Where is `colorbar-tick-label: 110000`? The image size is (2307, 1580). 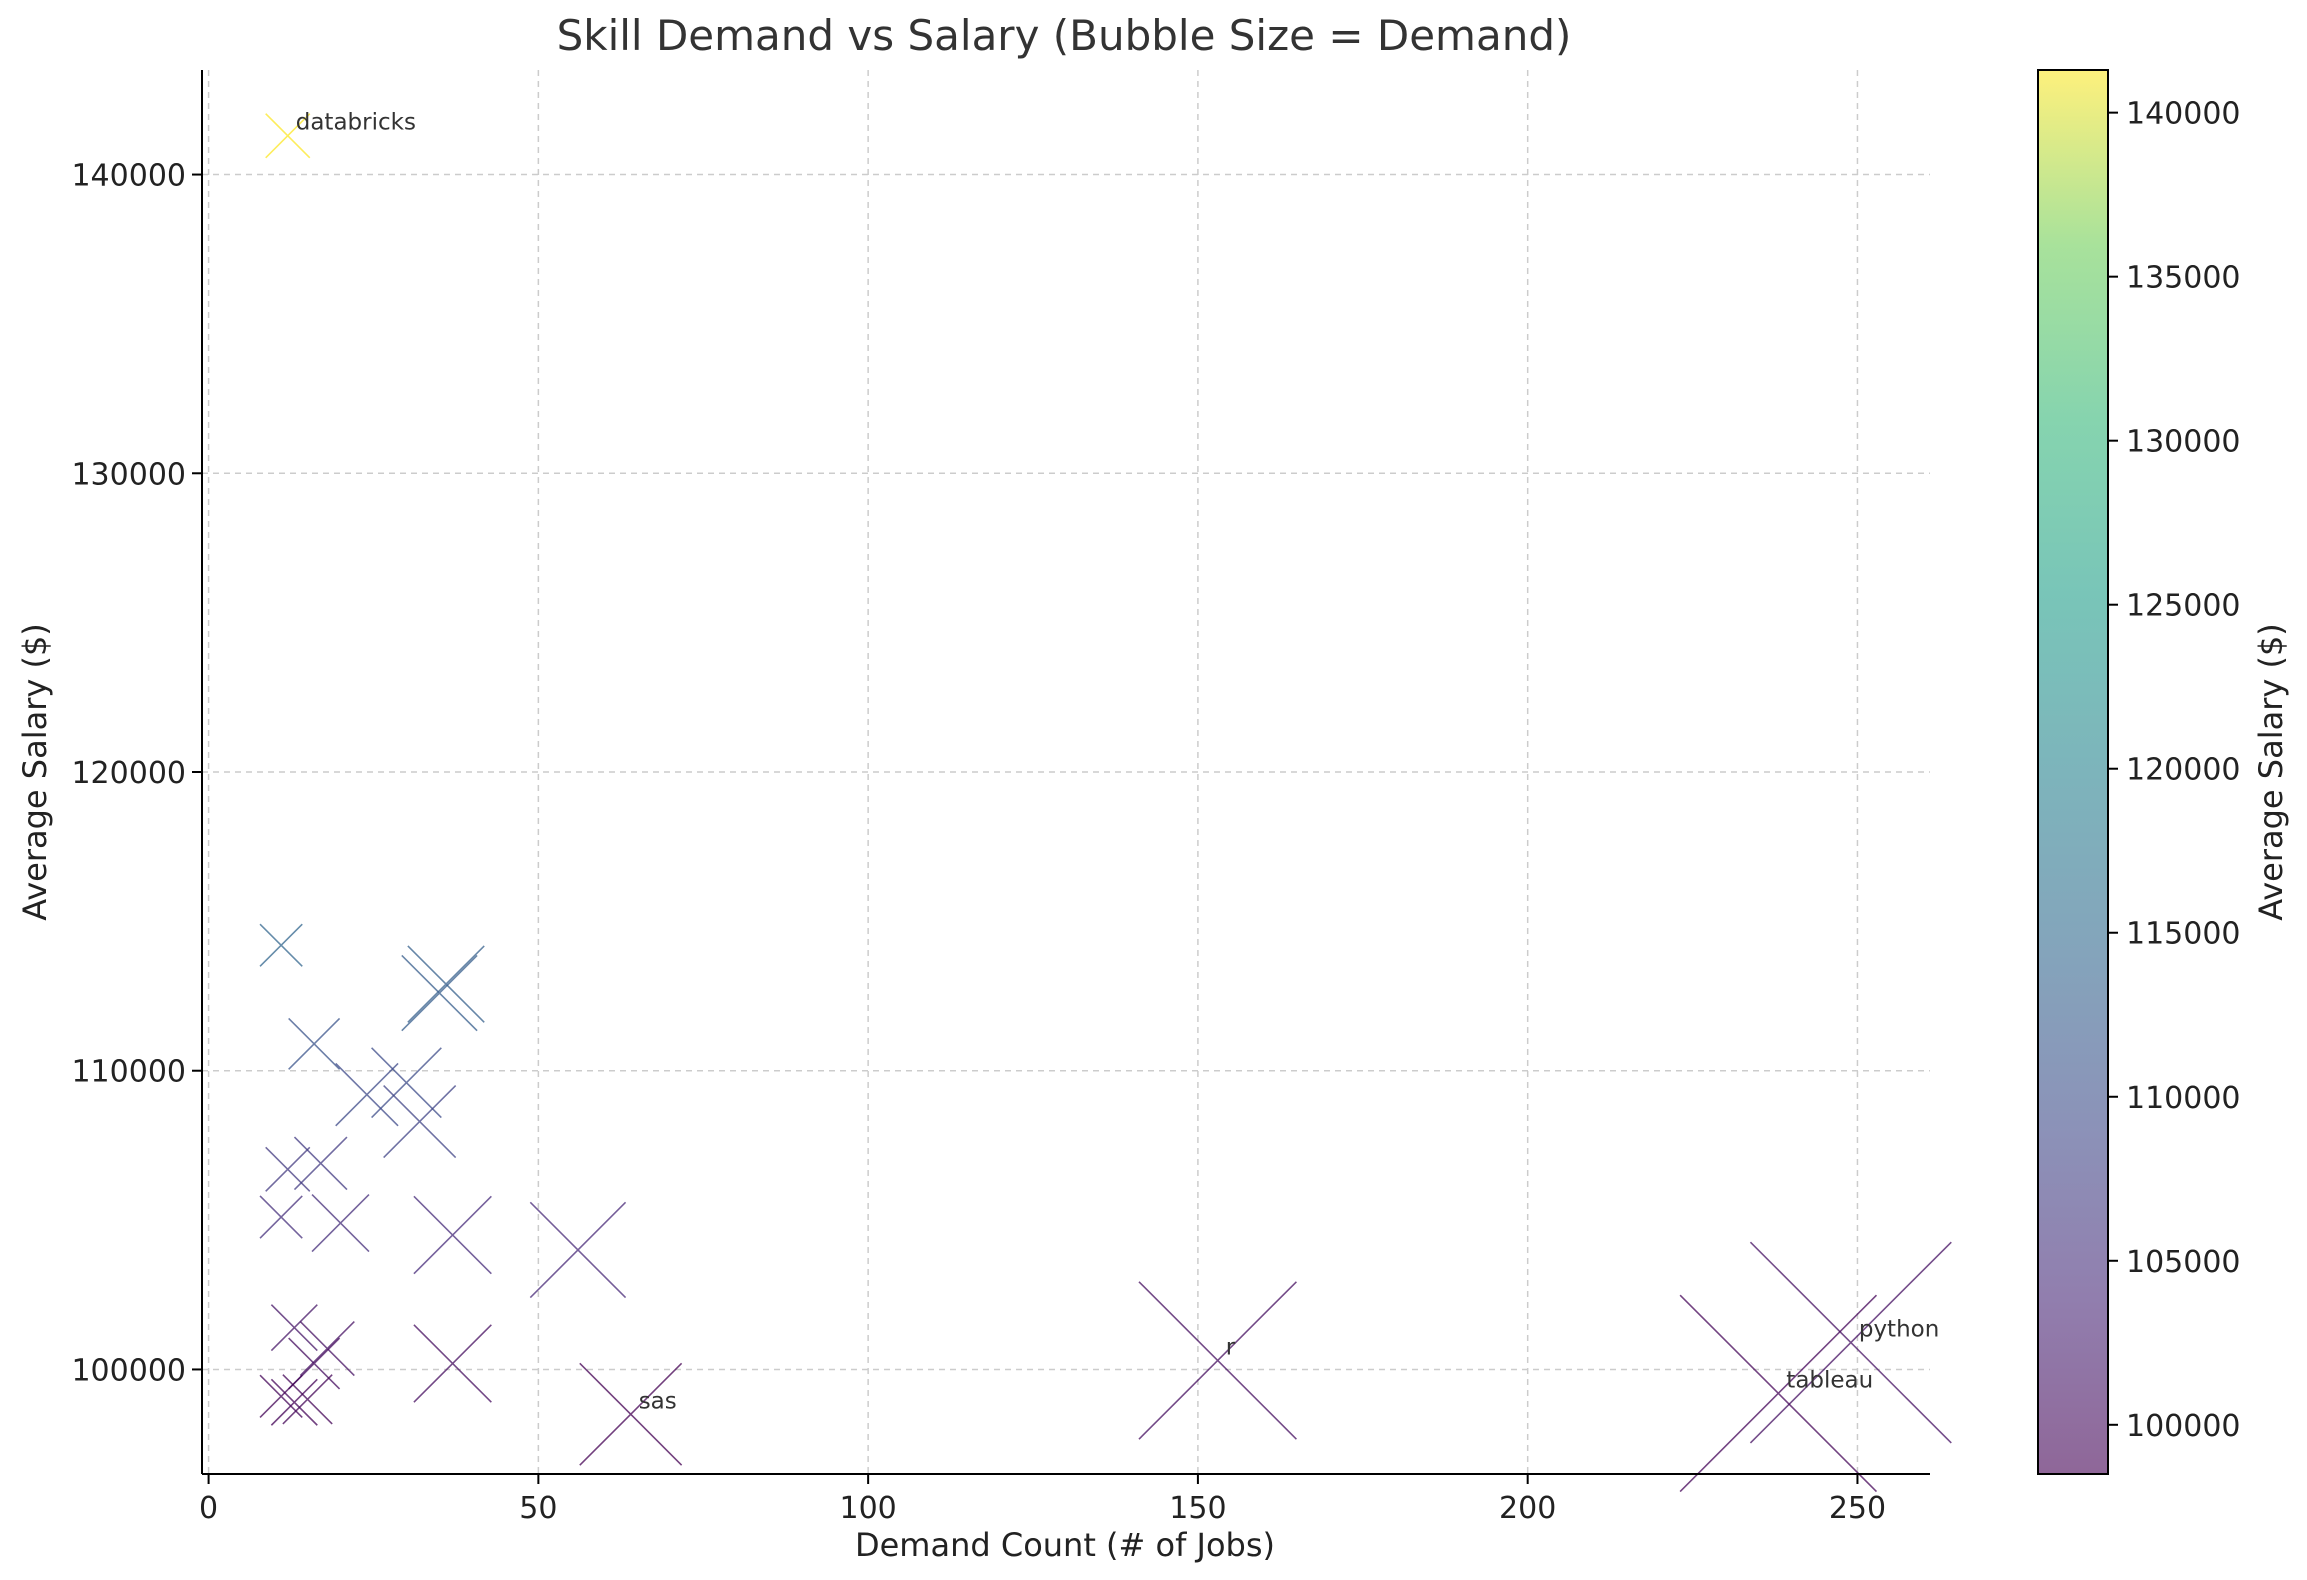 colorbar-tick-label: 110000 is located at coordinates (2183, 1098).